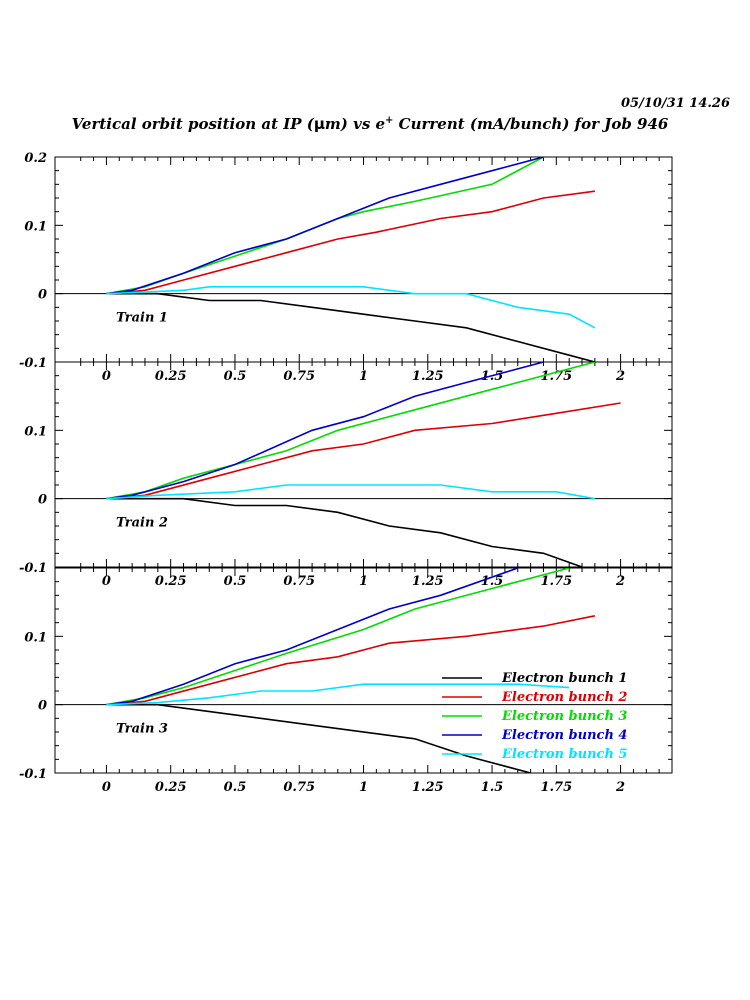  I want to click on title-part-3: Current (mA/bunch) for Job 946, so click(531, 124).